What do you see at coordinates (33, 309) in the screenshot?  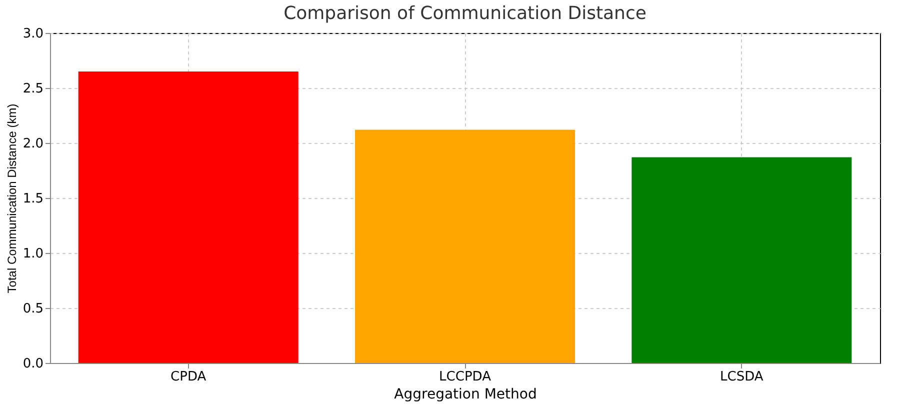 I see `y-tick-label: 0.5` at bounding box center [33, 309].